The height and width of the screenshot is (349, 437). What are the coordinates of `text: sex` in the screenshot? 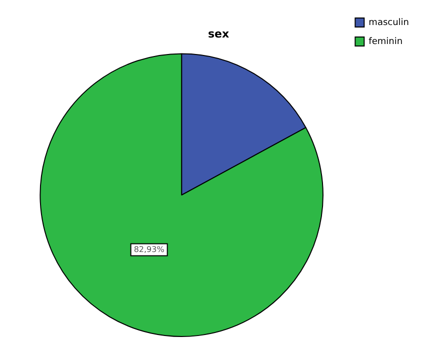 It's located at (219, 33).